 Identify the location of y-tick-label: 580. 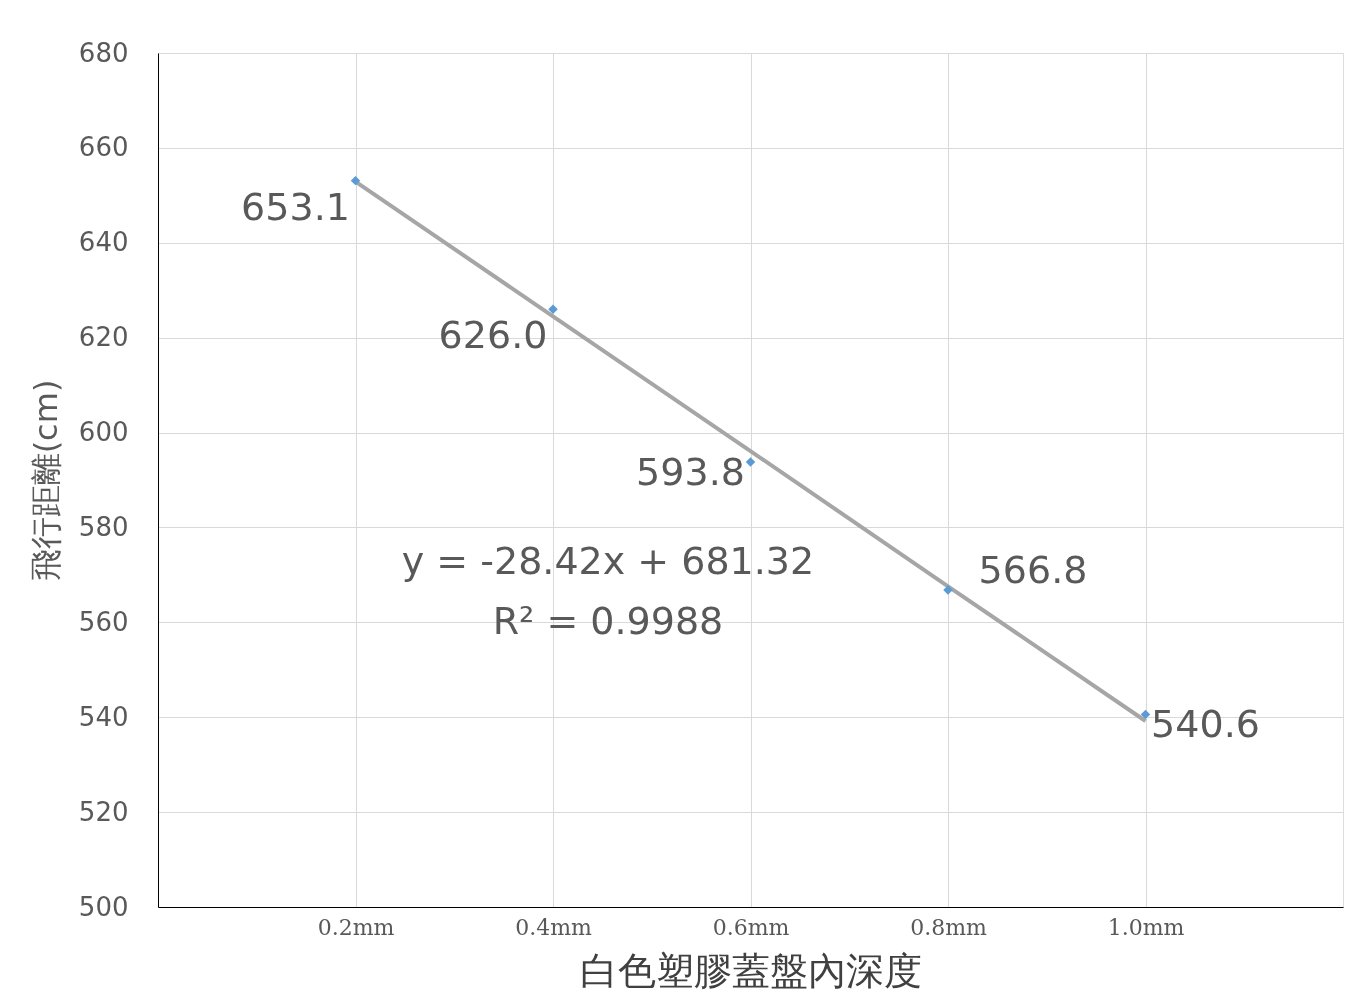
(103, 526).